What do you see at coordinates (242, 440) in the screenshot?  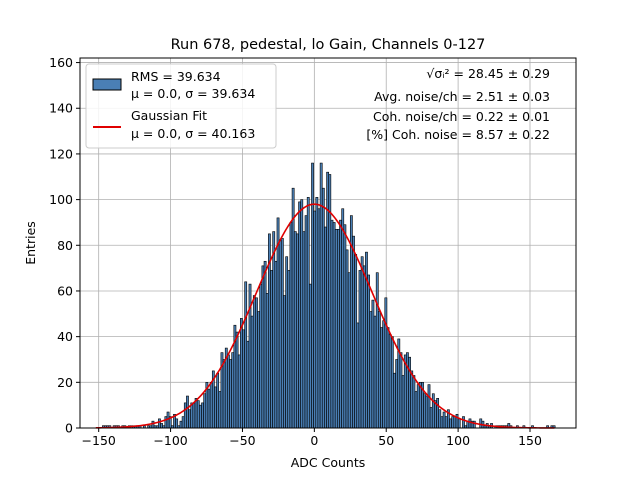 I see `x-tick-label: −50` at bounding box center [242, 440].